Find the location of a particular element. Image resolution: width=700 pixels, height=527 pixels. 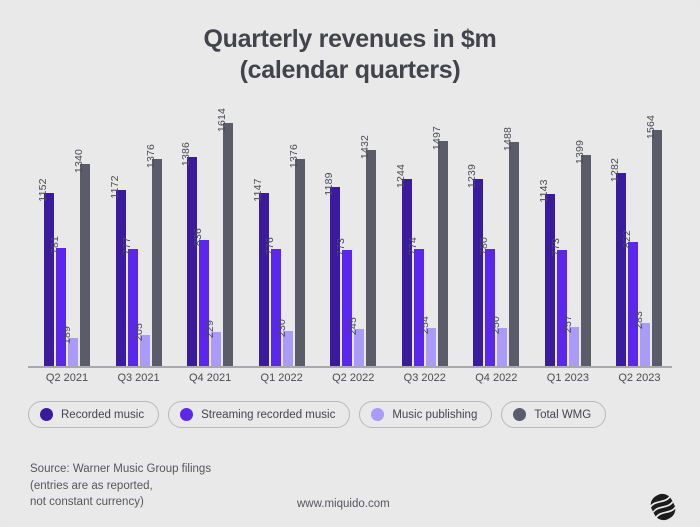

bar-value-label: 1432 is located at coordinates (365, 147).